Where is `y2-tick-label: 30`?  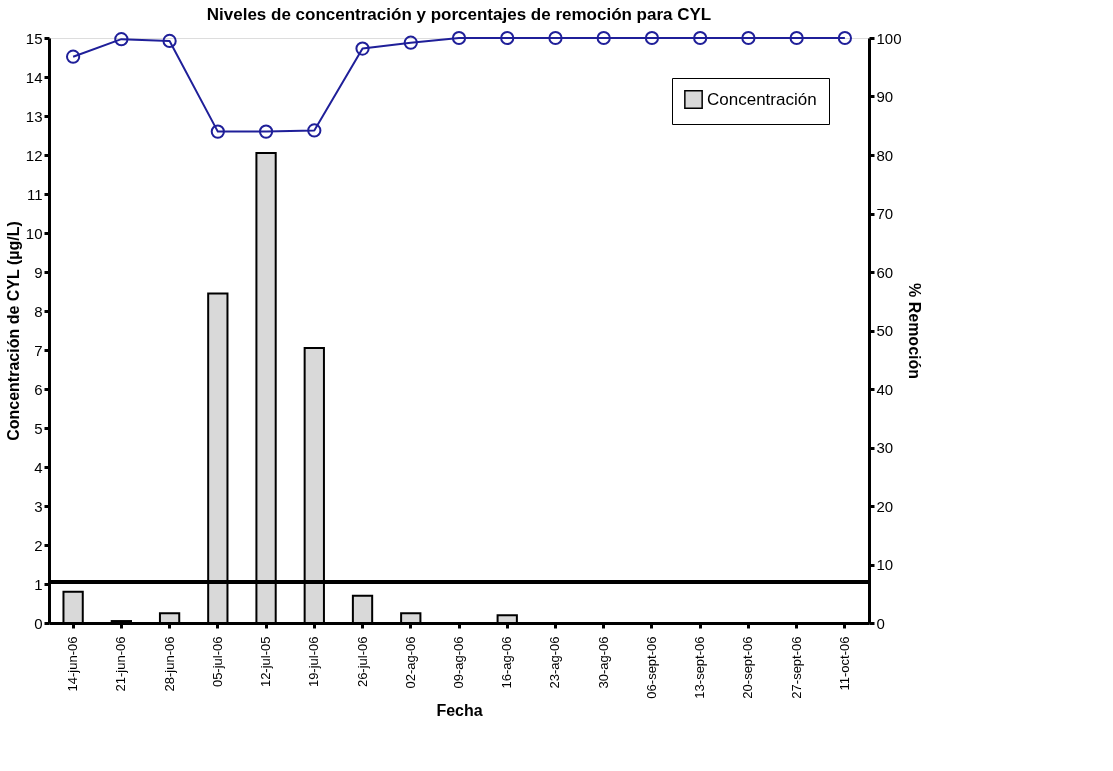
y2-tick-label: 30 is located at coordinates (885, 447).